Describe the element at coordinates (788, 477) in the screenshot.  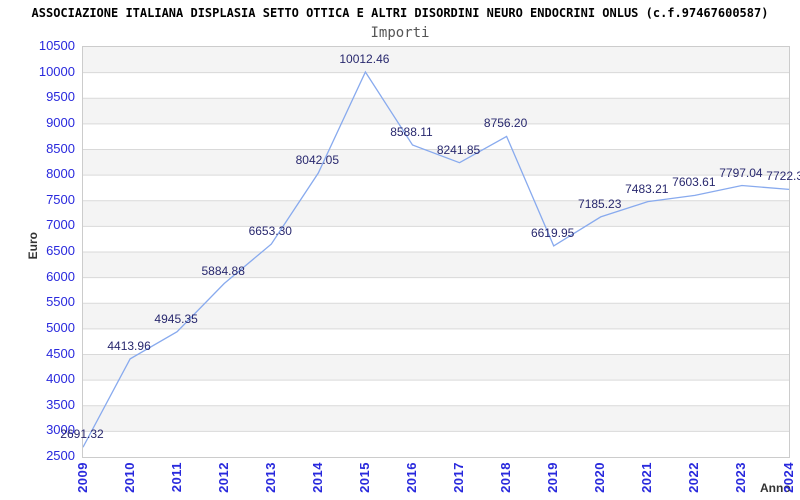
I see `x-axis-tick-label: 2024` at that location.